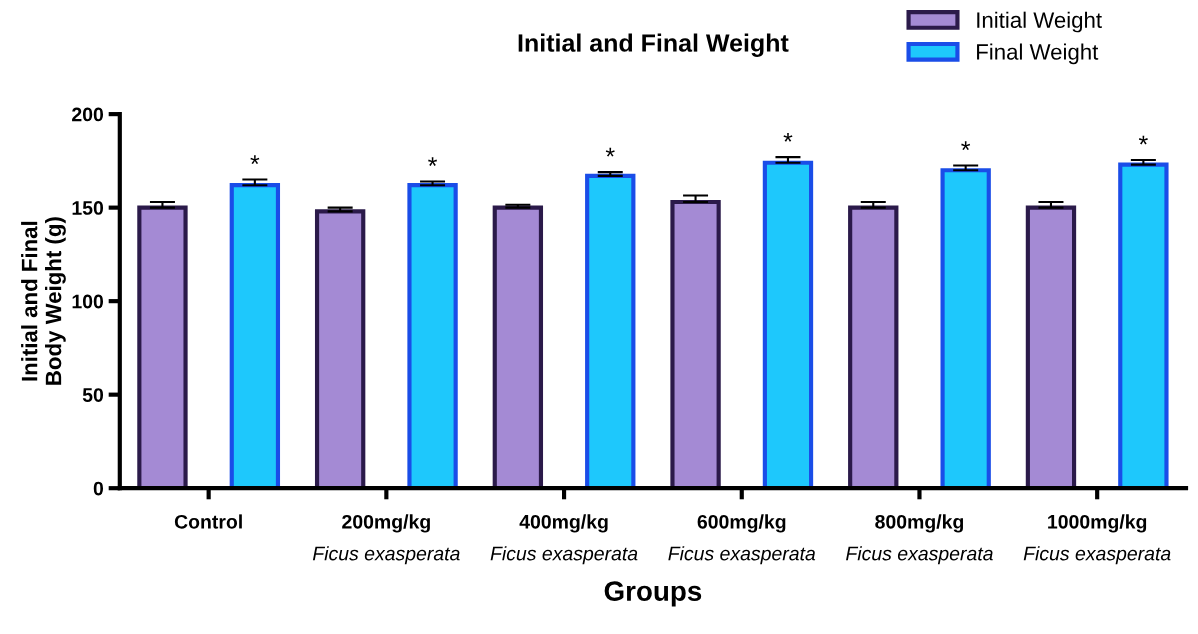  What do you see at coordinates (208, 521) in the screenshot?
I see `x-tick-label: Control` at bounding box center [208, 521].